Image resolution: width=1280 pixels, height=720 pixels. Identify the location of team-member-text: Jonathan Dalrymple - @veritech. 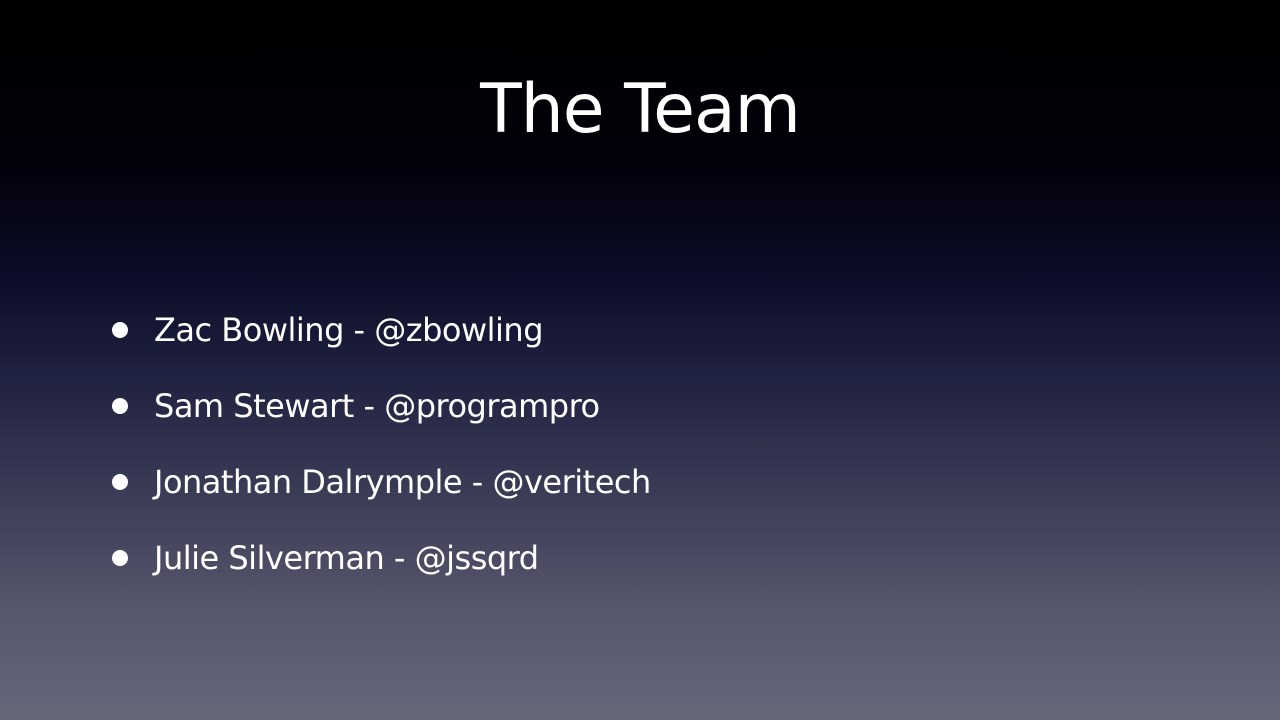
(402, 482).